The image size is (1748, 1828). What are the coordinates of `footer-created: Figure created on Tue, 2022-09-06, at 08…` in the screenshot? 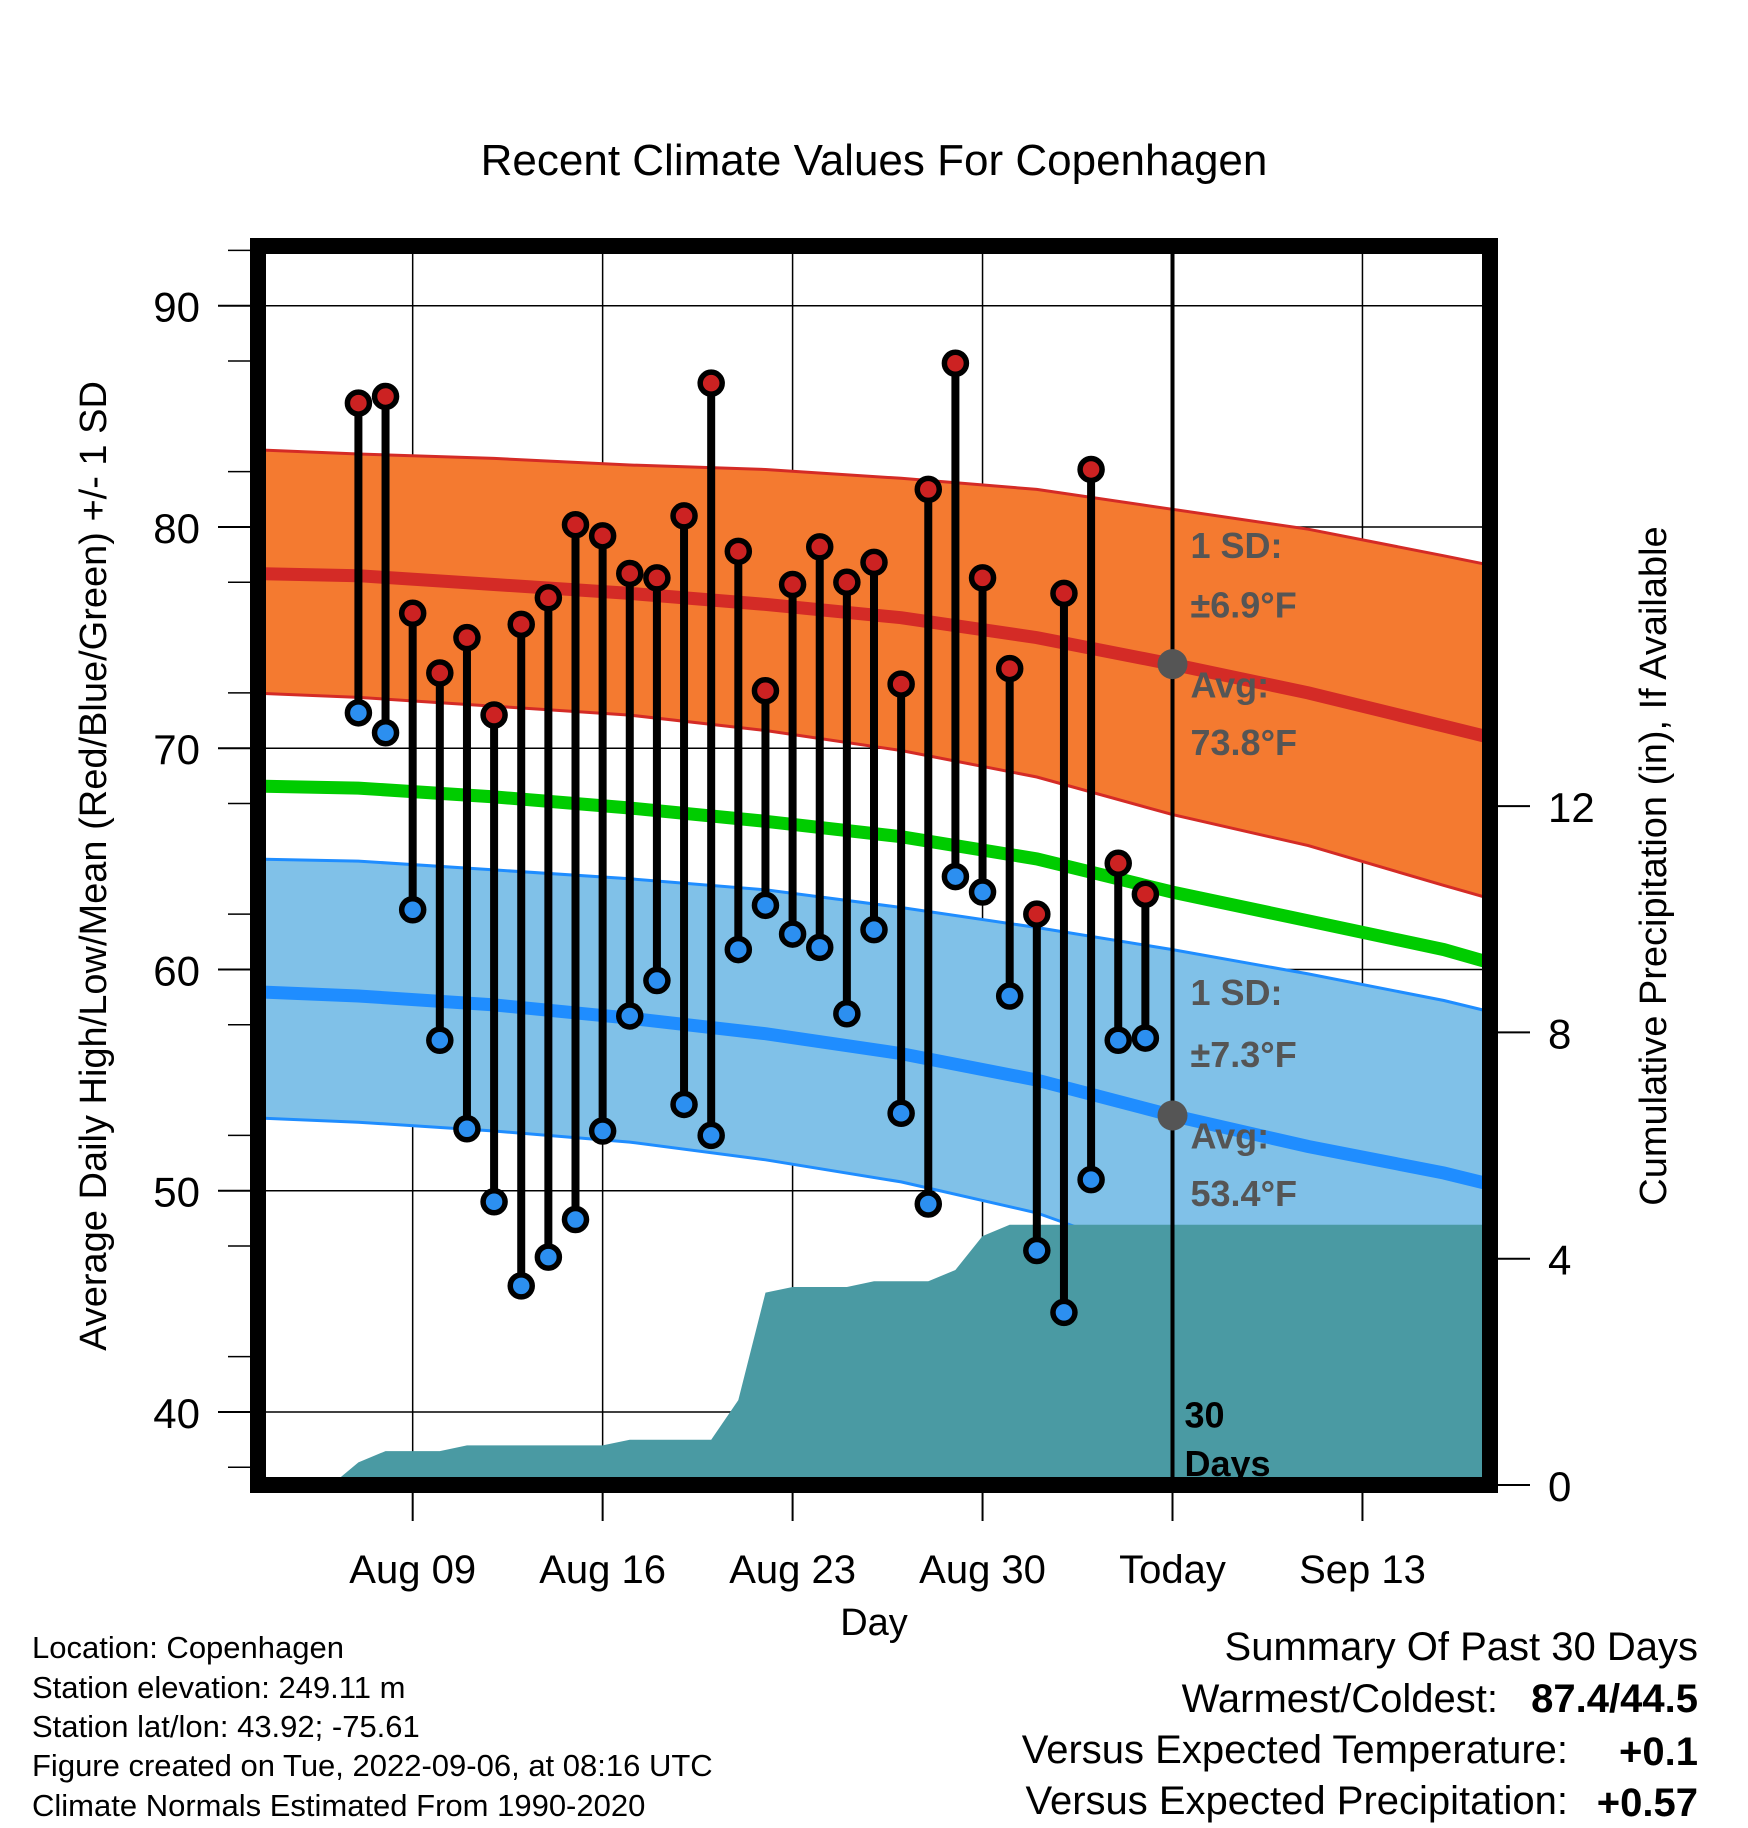 It's located at (372, 1765).